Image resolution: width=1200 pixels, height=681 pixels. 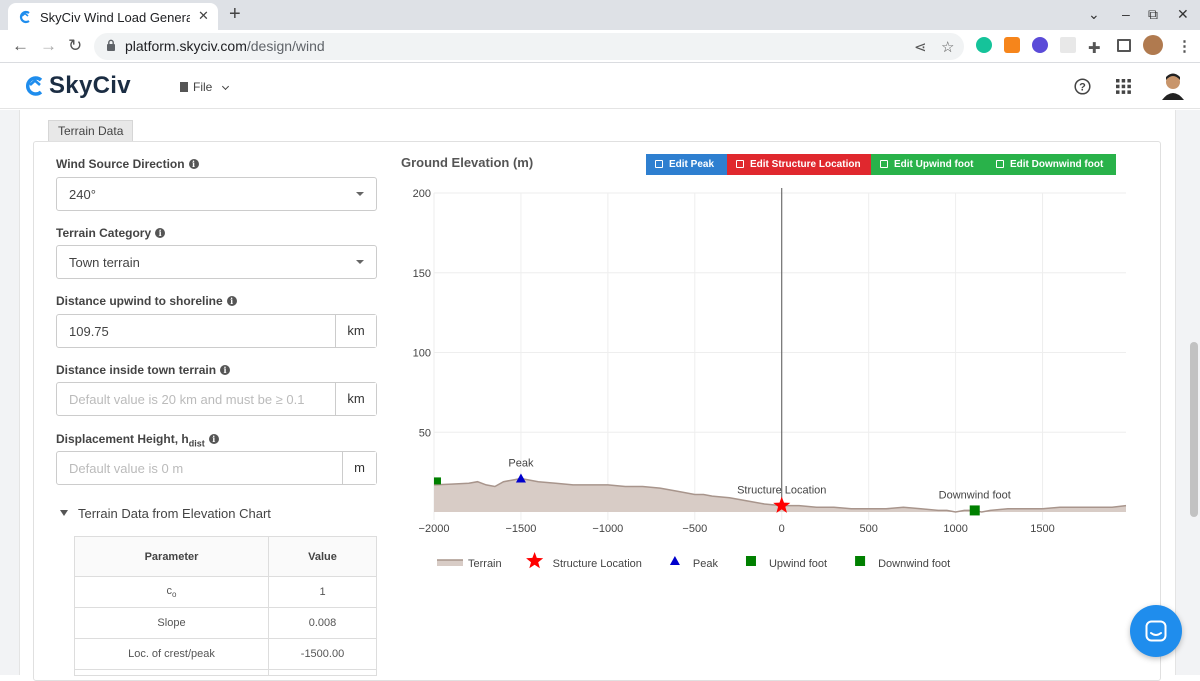 I want to click on extensions-puzzle-icon: ✚, so click(x=1094, y=48).